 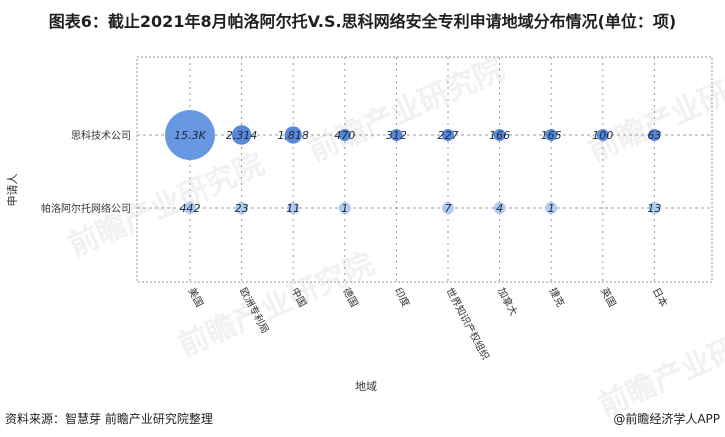 What do you see at coordinates (366, 386) in the screenshot?
I see `x-axis-title: 地域` at bounding box center [366, 386].